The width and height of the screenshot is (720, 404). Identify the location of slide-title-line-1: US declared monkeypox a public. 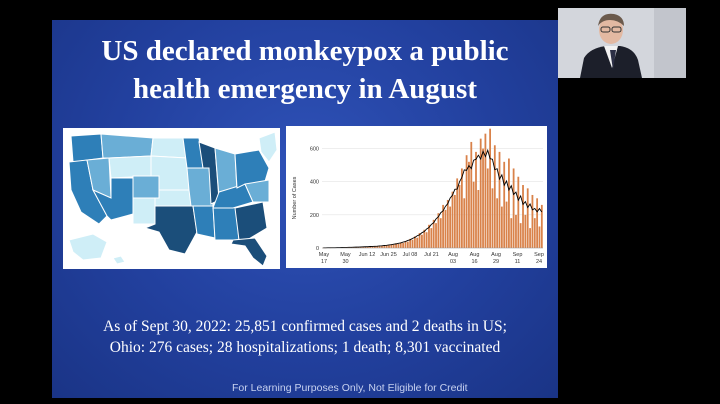
(305, 51).